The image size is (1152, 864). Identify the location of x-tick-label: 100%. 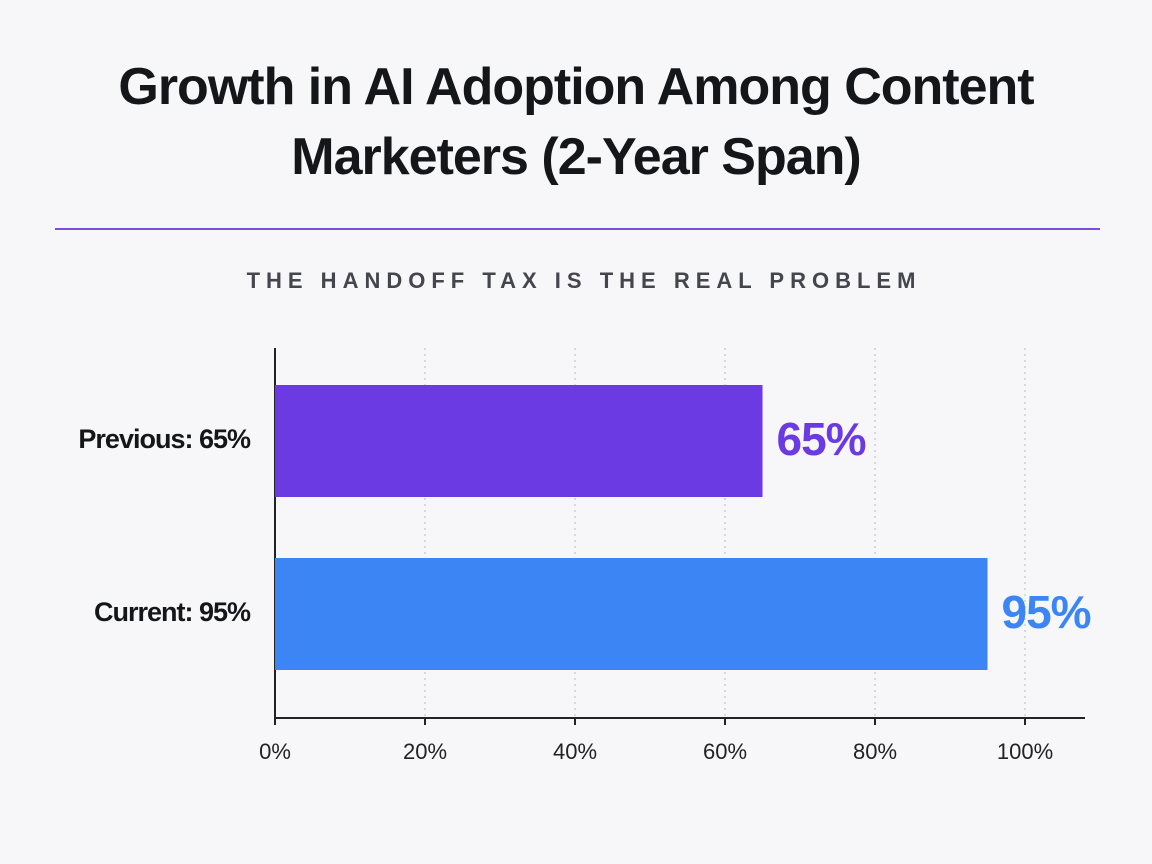
(1025, 751).